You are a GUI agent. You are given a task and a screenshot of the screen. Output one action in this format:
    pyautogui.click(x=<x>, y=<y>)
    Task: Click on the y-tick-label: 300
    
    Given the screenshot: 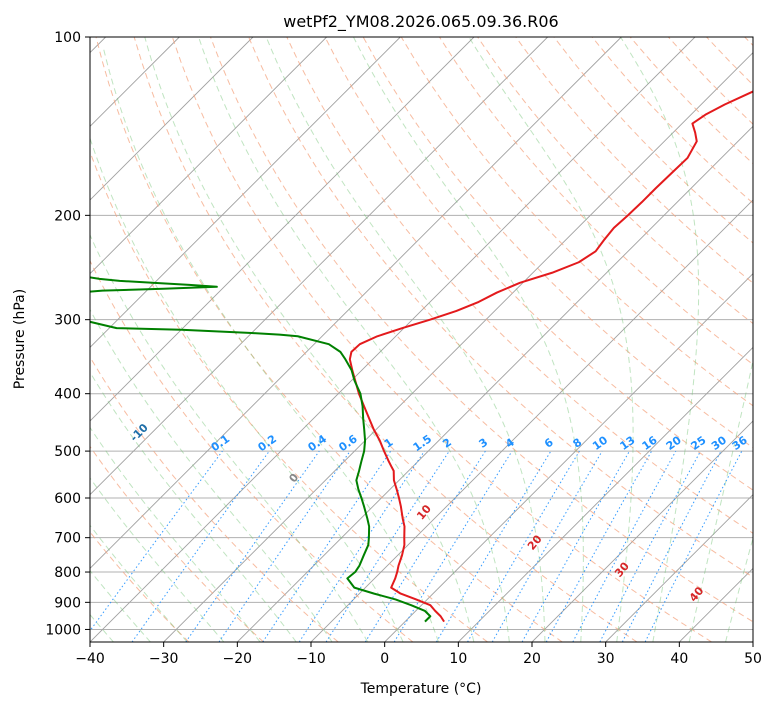 What is the action you would take?
    pyautogui.click(x=67, y=321)
    